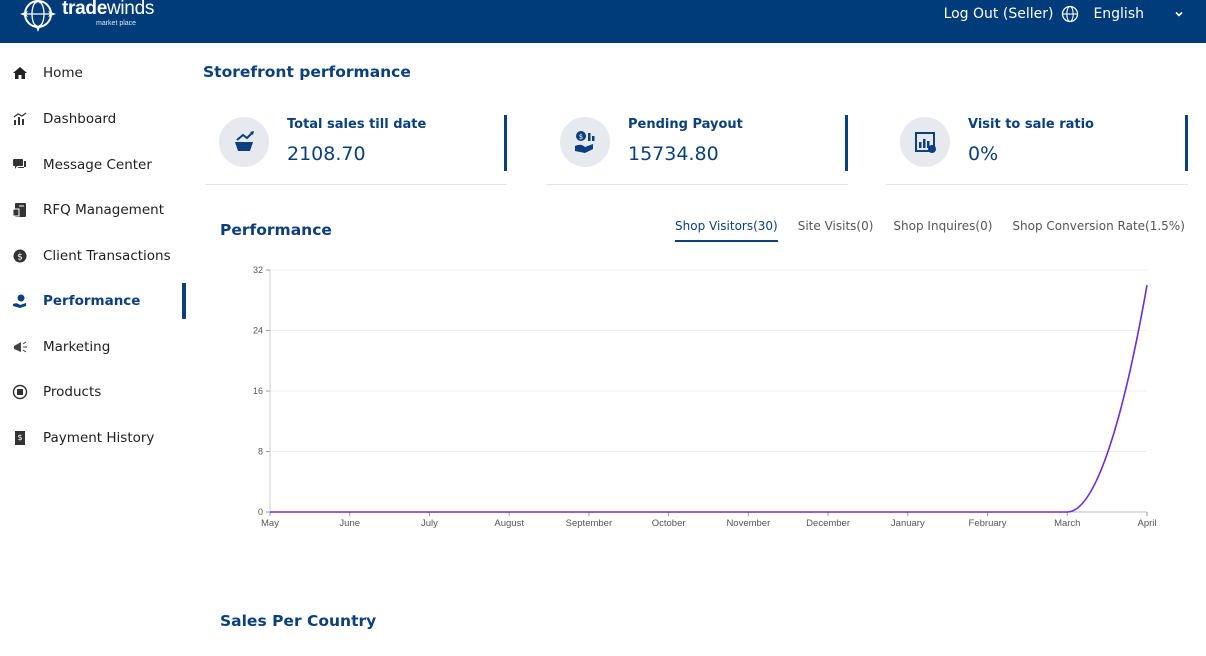 Image resolution: width=1206 pixels, height=656 pixels. I want to click on x-tick-label: February, so click(988, 523).